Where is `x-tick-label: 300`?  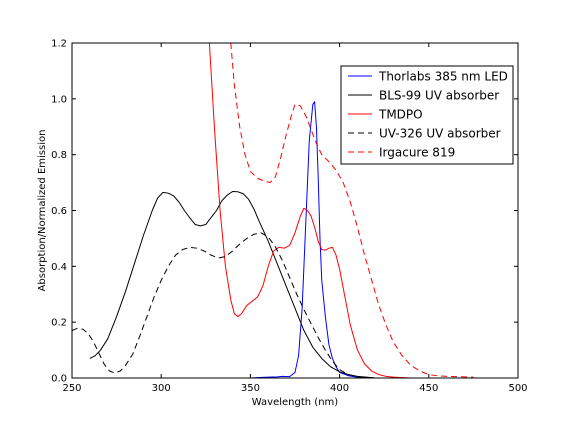
x-tick-label: 300 is located at coordinates (161, 388).